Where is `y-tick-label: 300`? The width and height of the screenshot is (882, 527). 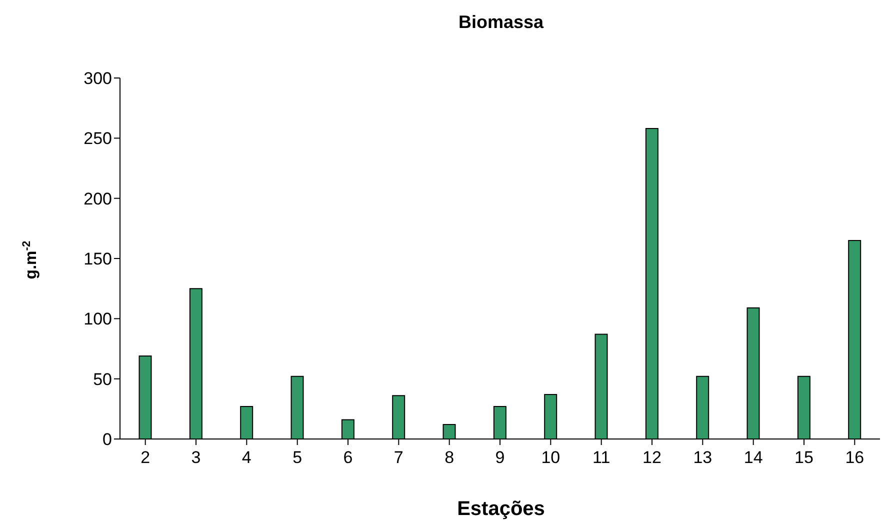
y-tick-label: 300 is located at coordinates (98, 78).